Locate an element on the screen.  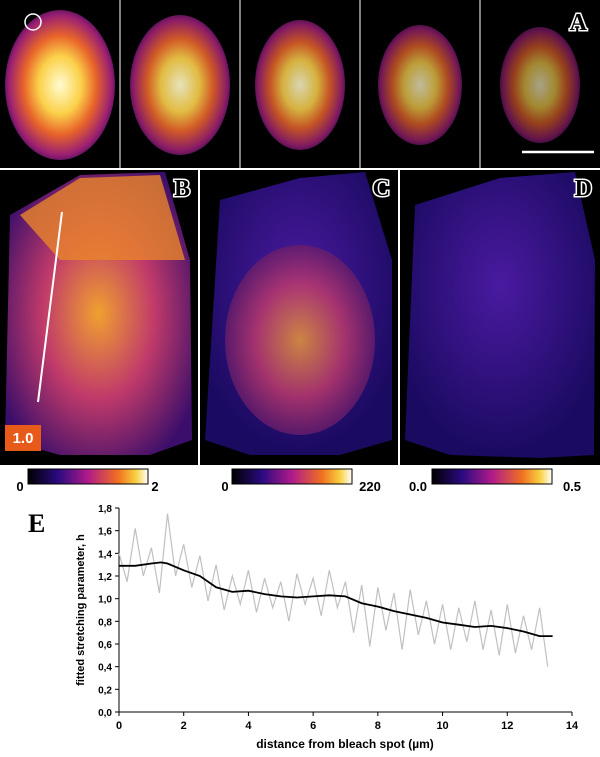
panel-d-cell is located at coordinates (500, 315).